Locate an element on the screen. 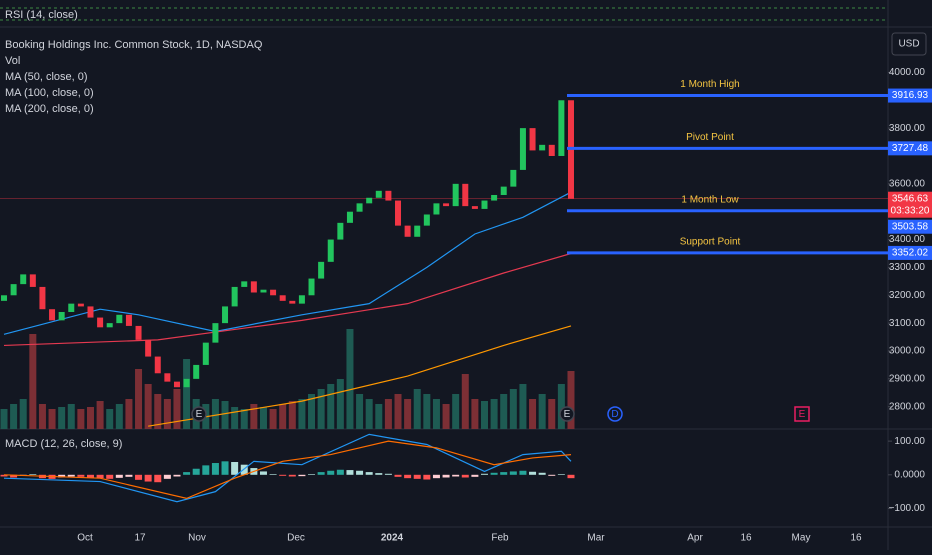 Image resolution: width=932 pixels, height=555 pixels. y-tick-label: 2800.00 is located at coordinates (907, 406).